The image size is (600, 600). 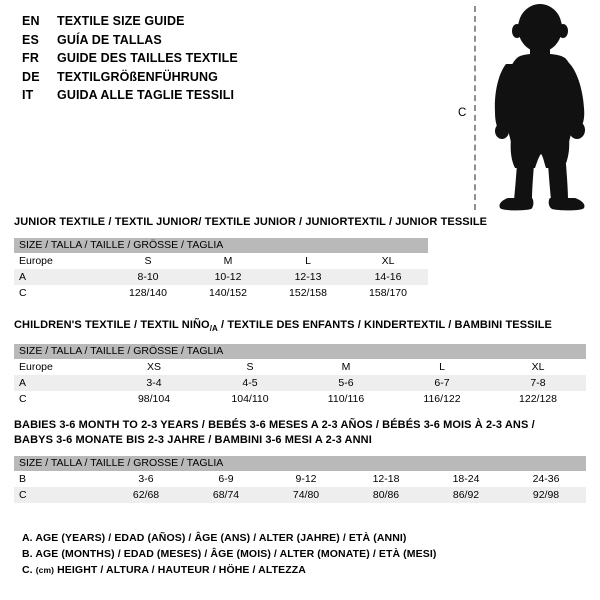 What do you see at coordinates (308, 293) in the screenshot?
I see `cell-value: 152/158` at bounding box center [308, 293].